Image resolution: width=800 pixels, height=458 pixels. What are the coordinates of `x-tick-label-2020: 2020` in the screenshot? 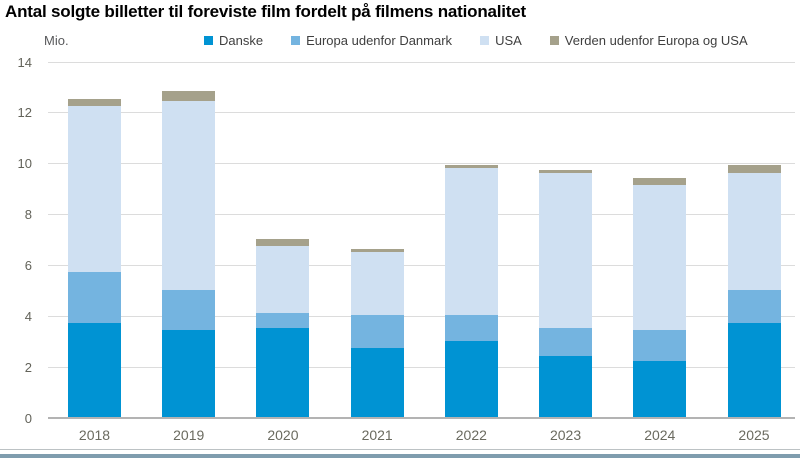 It's located at (283, 435).